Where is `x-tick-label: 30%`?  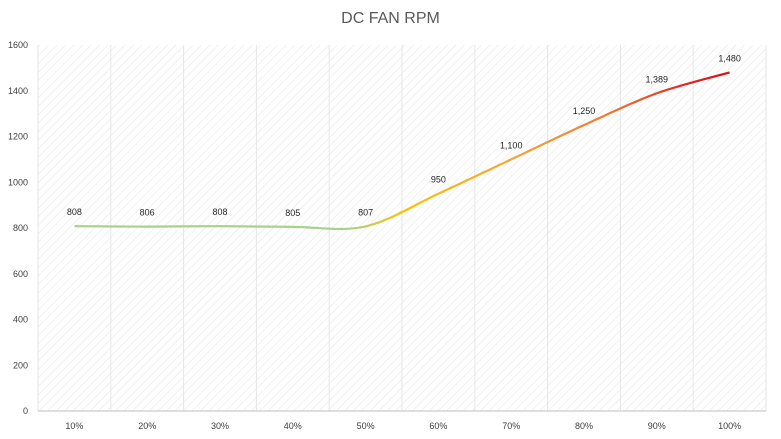
x-tick-label: 30% is located at coordinates (220, 426).